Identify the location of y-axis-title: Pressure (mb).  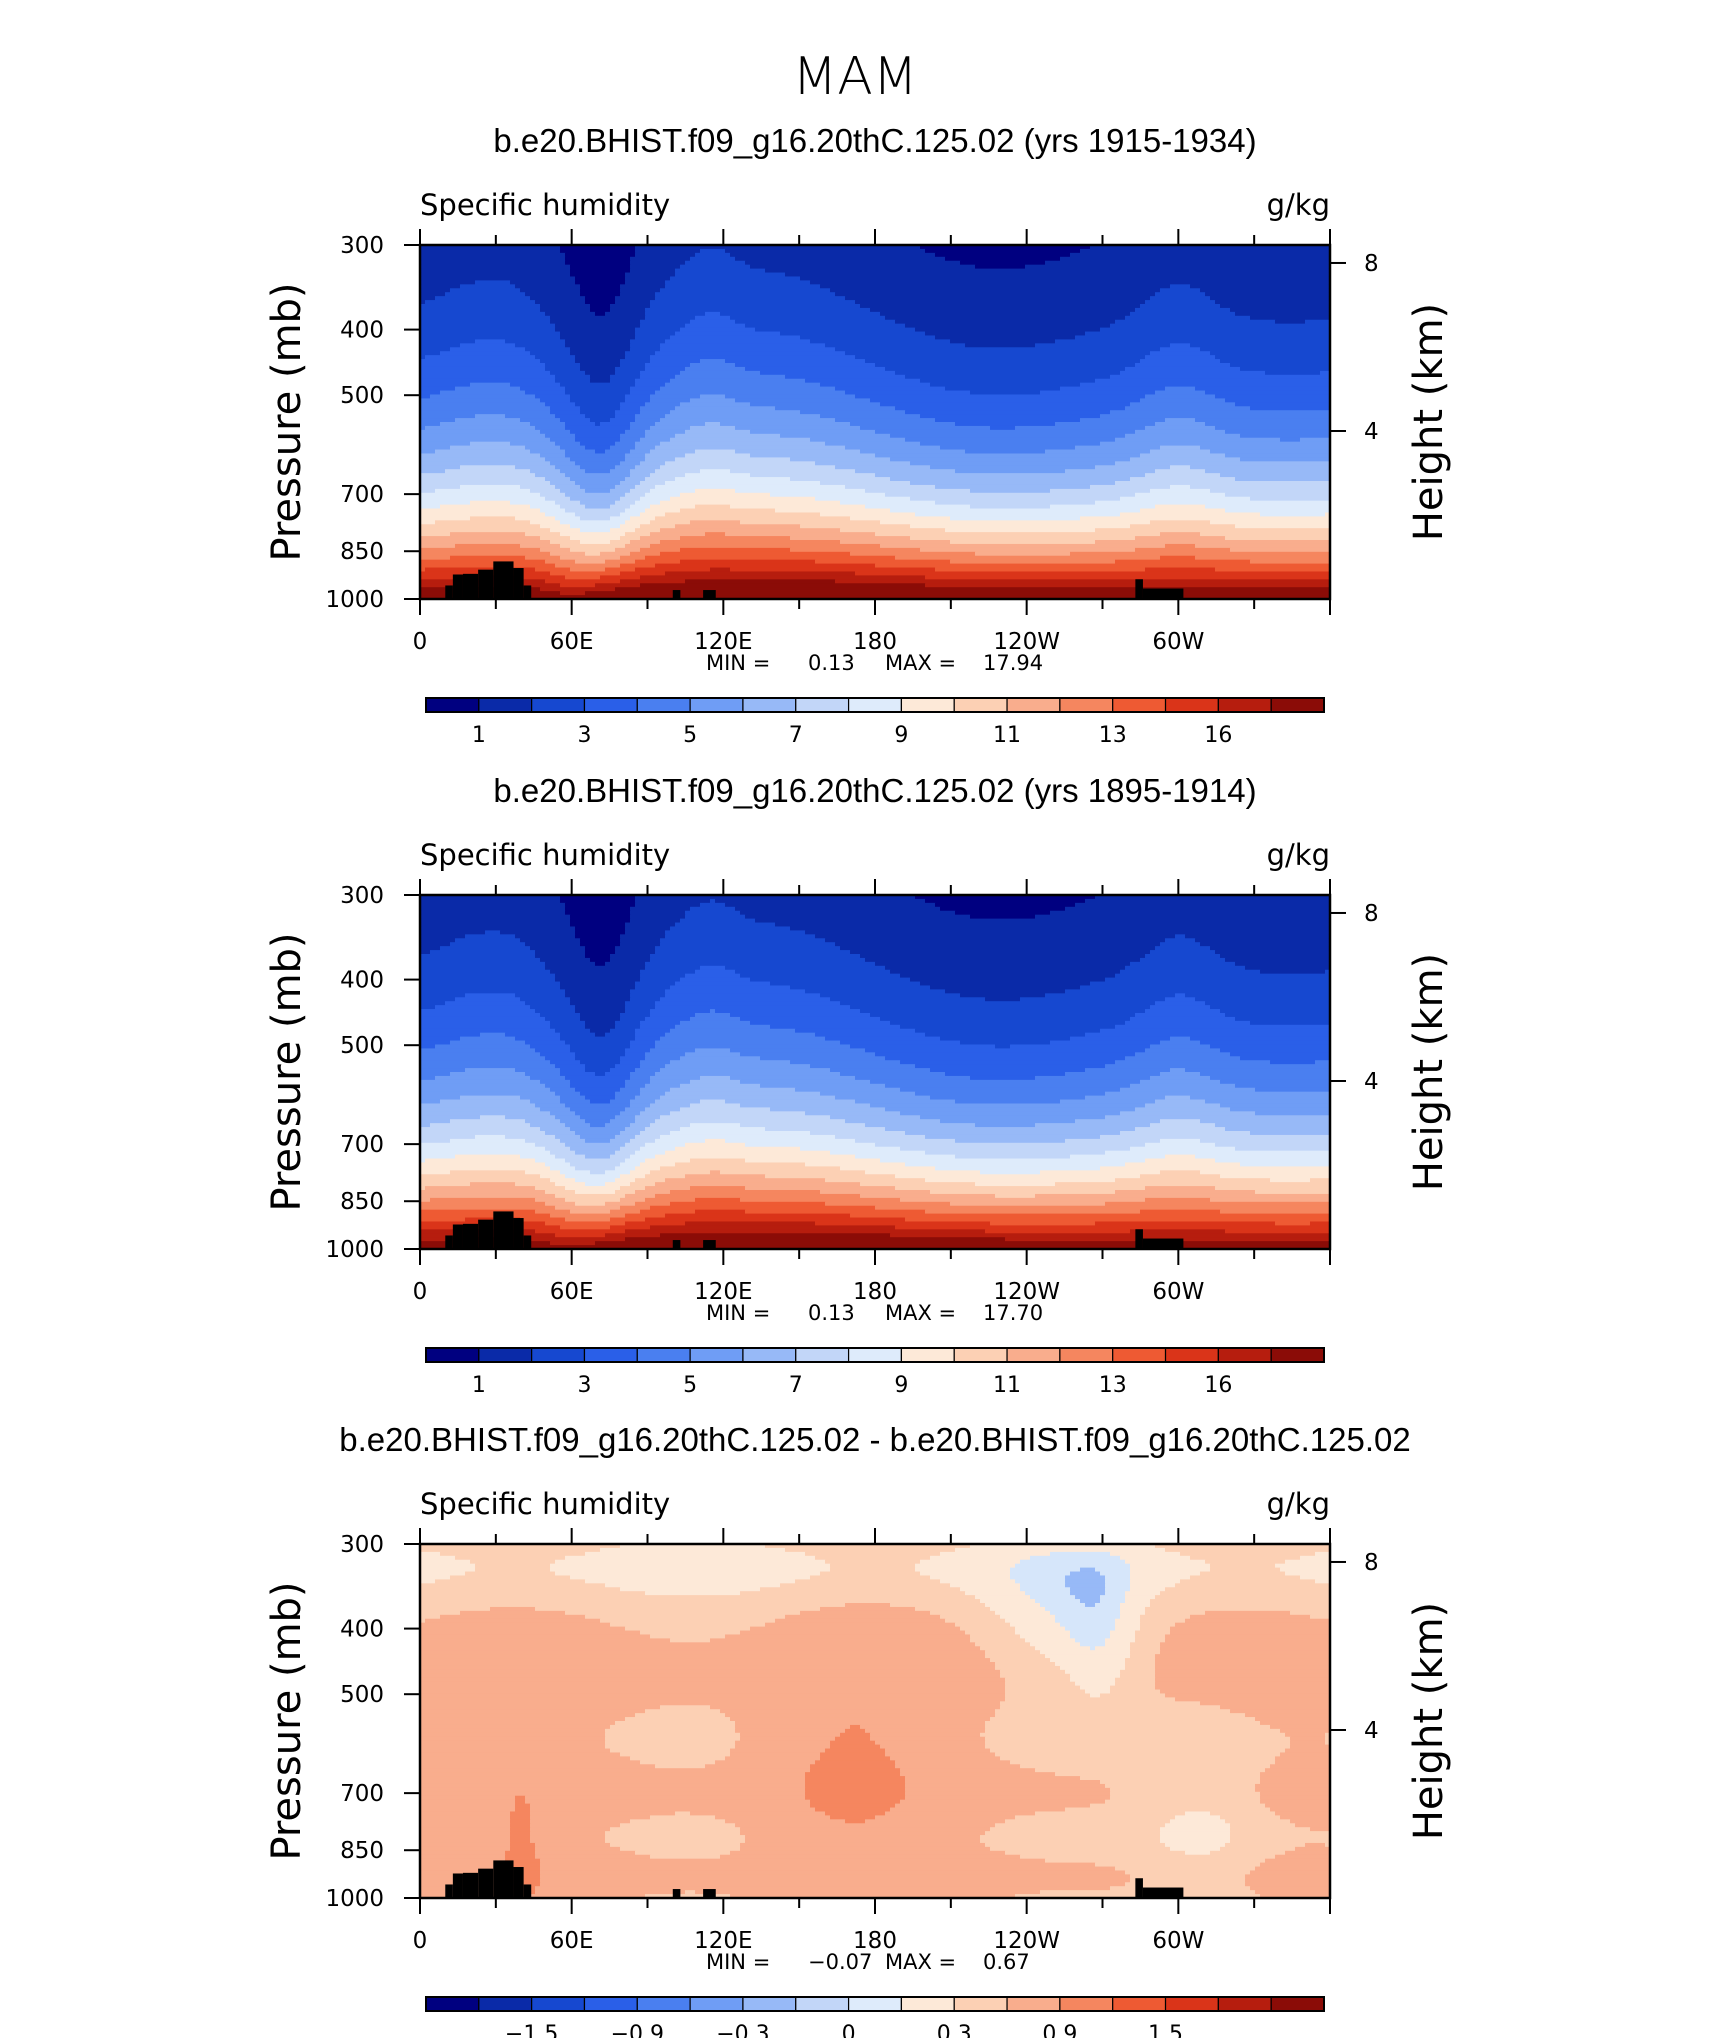
(287, 1720).